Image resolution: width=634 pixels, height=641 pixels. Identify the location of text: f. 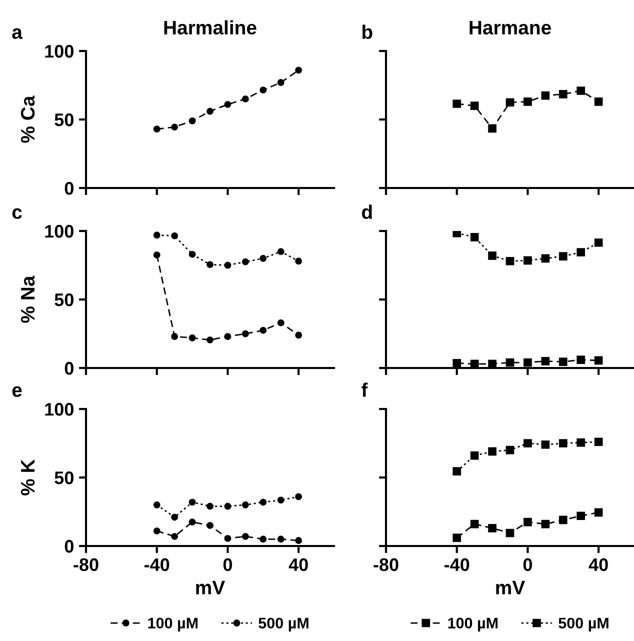
(365, 389).